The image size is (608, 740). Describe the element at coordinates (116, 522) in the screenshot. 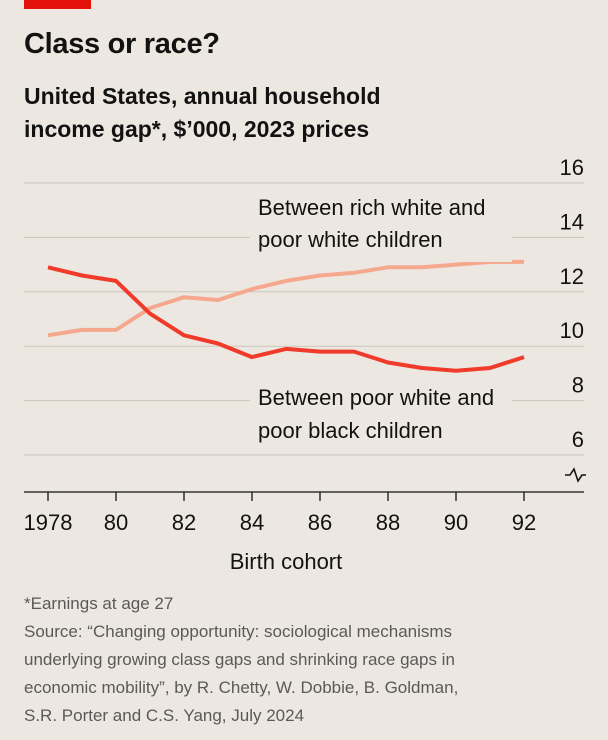

I see `x-tick-label: 80` at that location.